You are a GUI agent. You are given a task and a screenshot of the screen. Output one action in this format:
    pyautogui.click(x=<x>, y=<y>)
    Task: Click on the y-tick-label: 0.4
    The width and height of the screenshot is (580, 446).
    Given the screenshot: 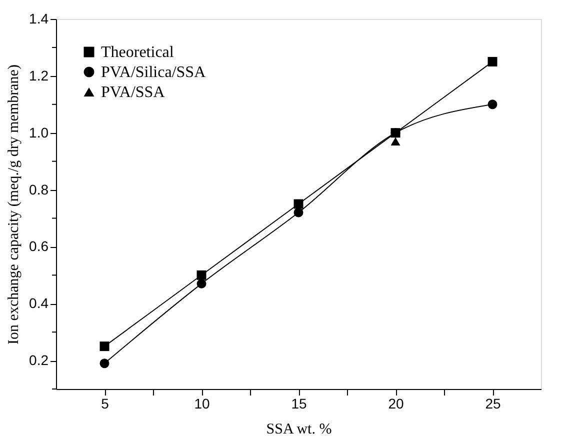 What is the action you would take?
    pyautogui.click(x=39, y=303)
    